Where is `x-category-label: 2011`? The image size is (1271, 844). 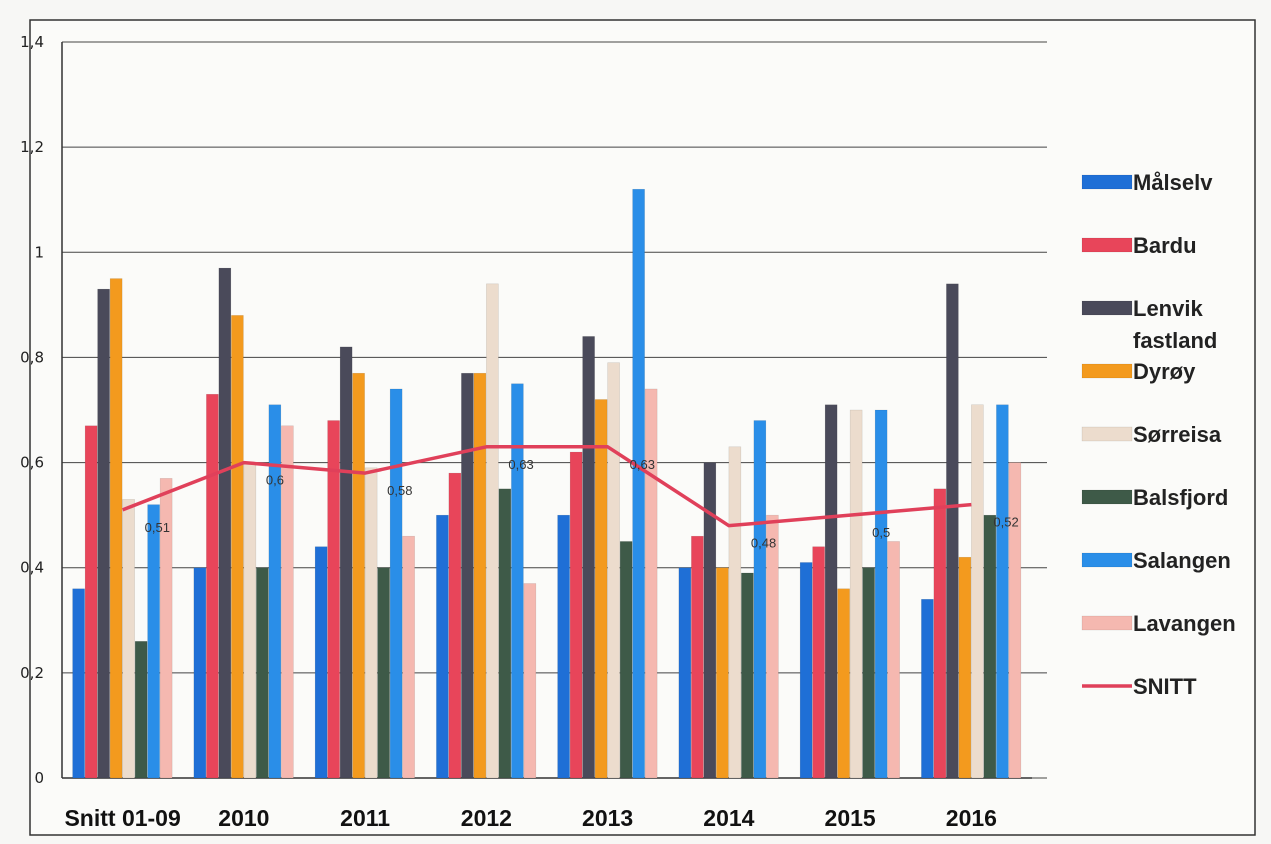
x-category-label: 2011 is located at coordinates (365, 818).